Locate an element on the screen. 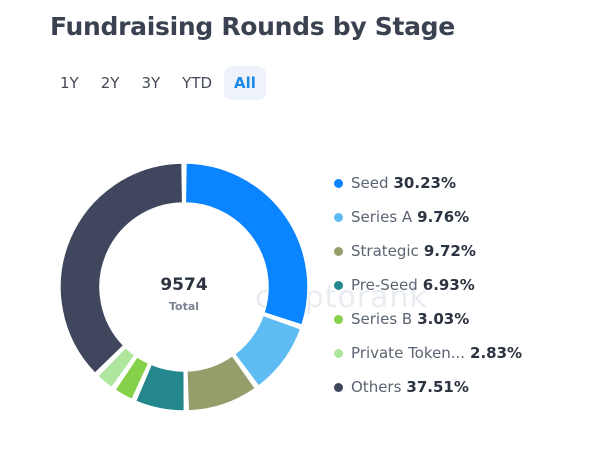 The image size is (590, 452). legend-label: Strategic is located at coordinates (385, 251).